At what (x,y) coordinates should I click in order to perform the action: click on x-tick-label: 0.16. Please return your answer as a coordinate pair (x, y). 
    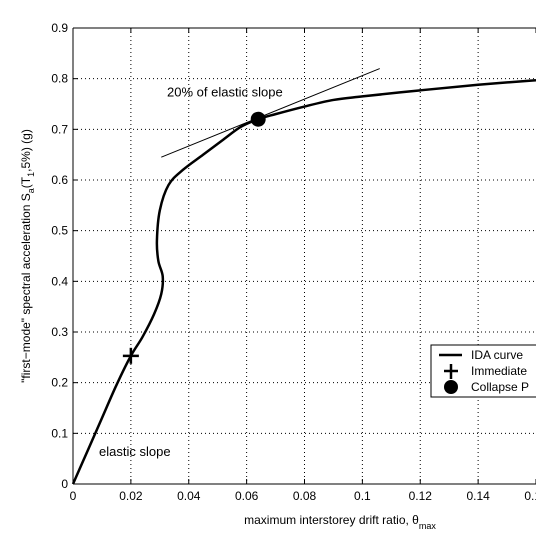
    Looking at the image, I should click on (530, 496).